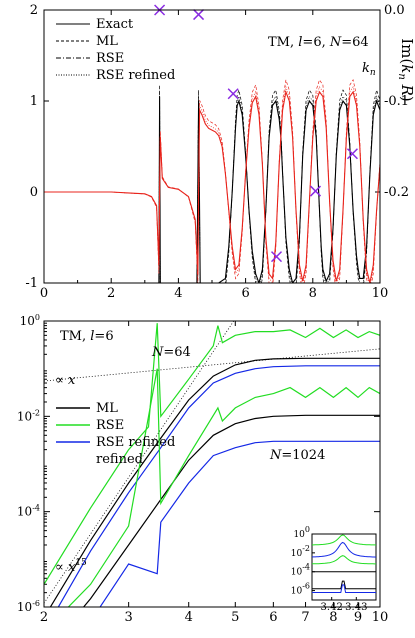  Describe the element at coordinates (171, 352) in the screenshot. I see `panel-b-n64: N=64` at that location.